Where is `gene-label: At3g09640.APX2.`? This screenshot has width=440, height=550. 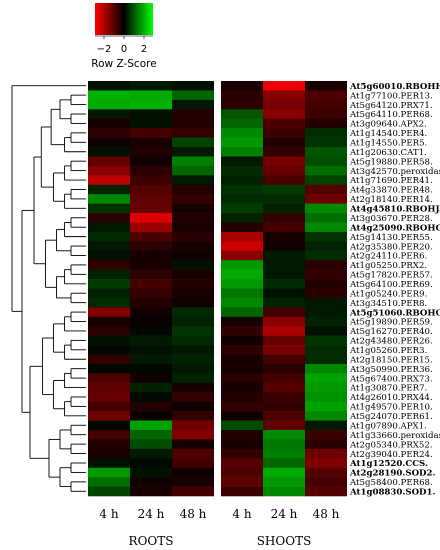 gene-label: At3g09640.APX2. is located at coordinates (388, 125).